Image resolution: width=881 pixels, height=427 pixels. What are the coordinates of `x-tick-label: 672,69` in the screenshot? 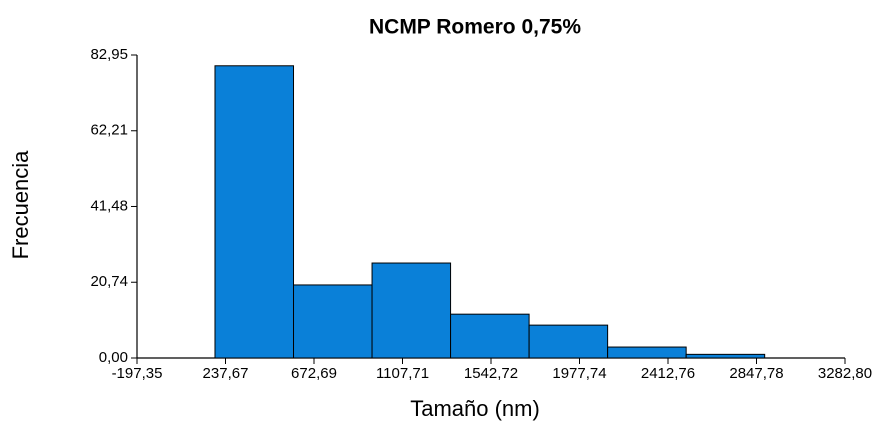 It's located at (314, 373).